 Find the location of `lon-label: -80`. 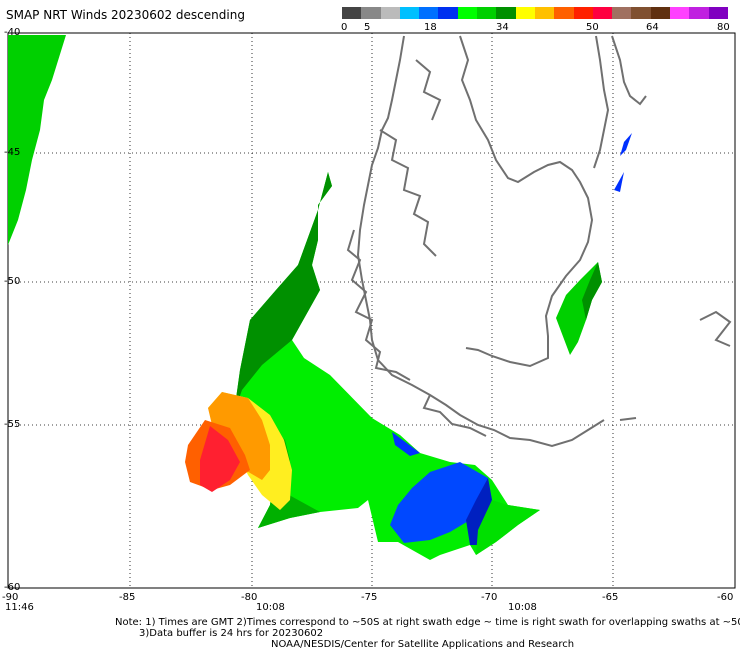

lon-label: -80 is located at coordinates (249, 597).